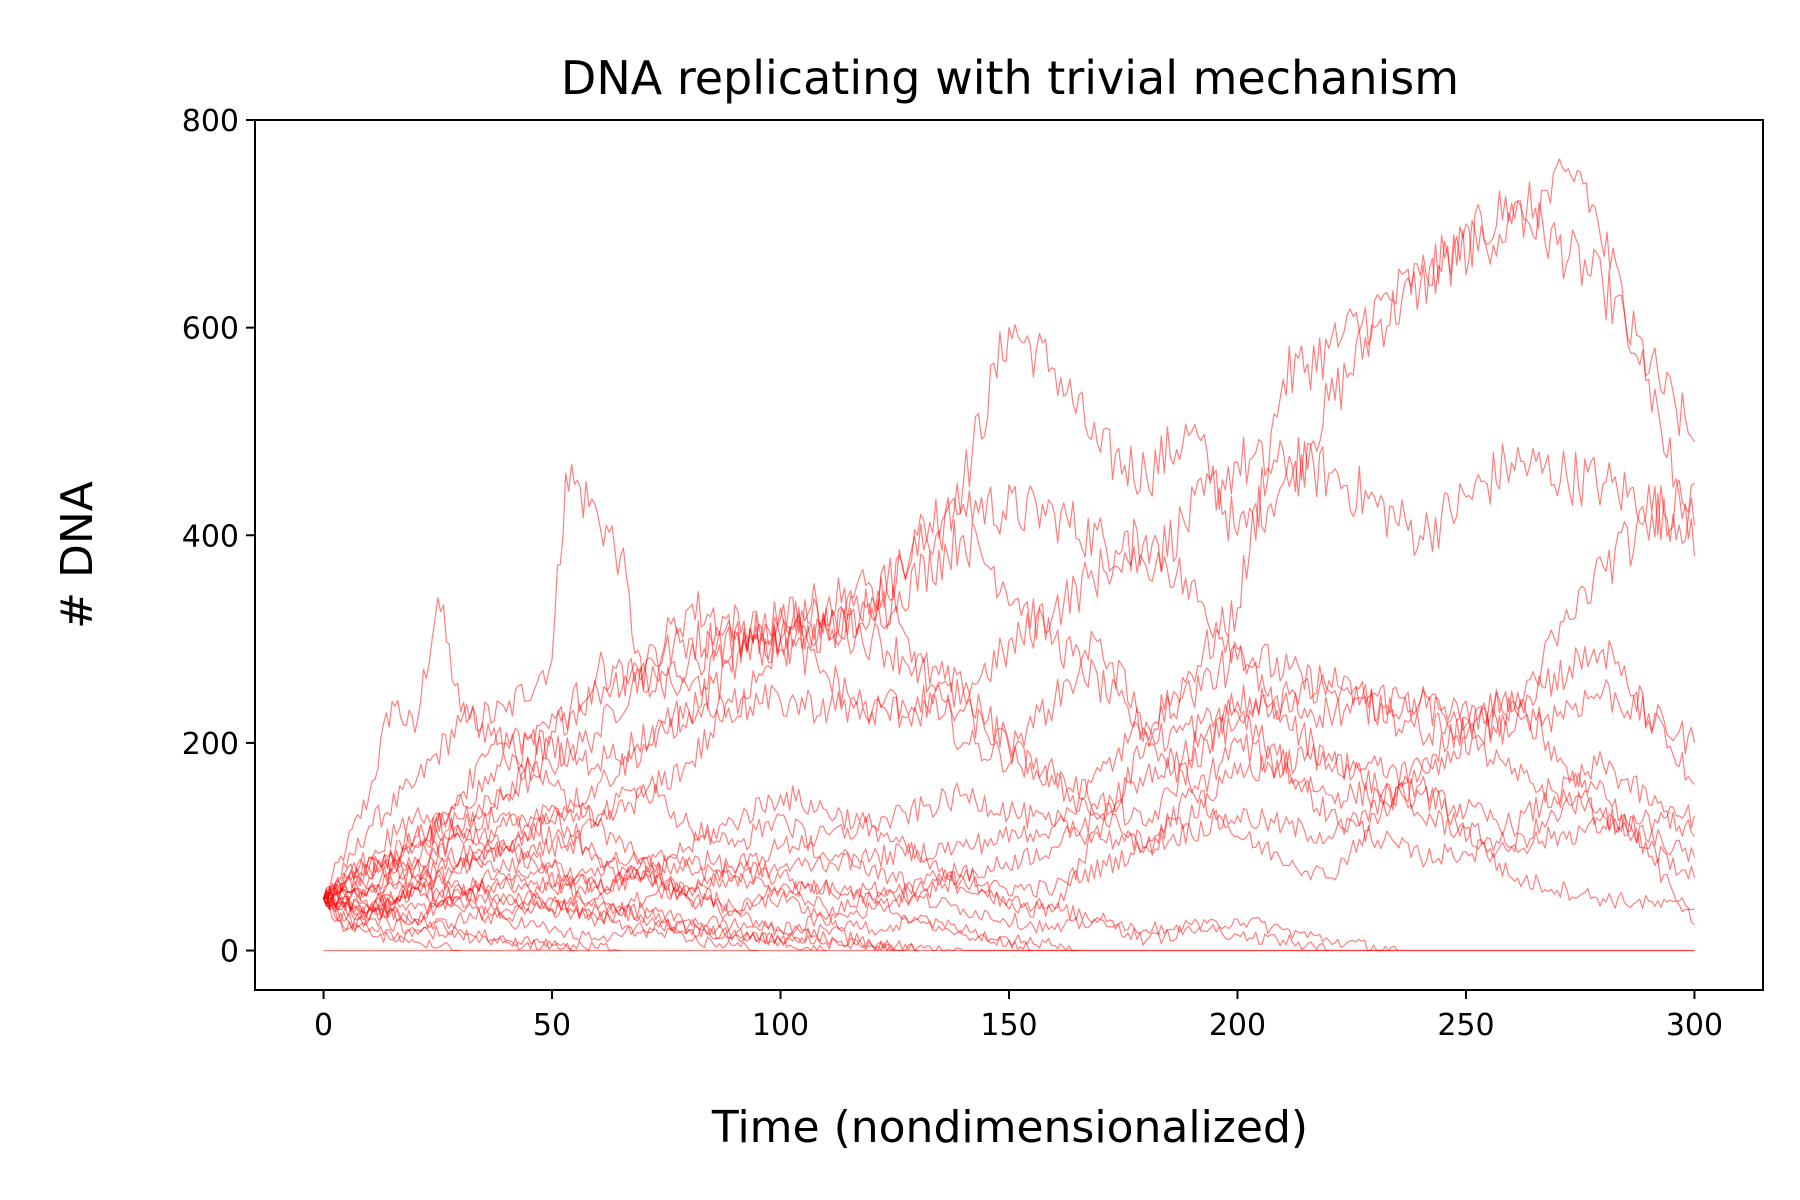 The width and height of the screenshot is (1800, 1200). I want to click on x-tick-label: 250, so click(1465, 1025).